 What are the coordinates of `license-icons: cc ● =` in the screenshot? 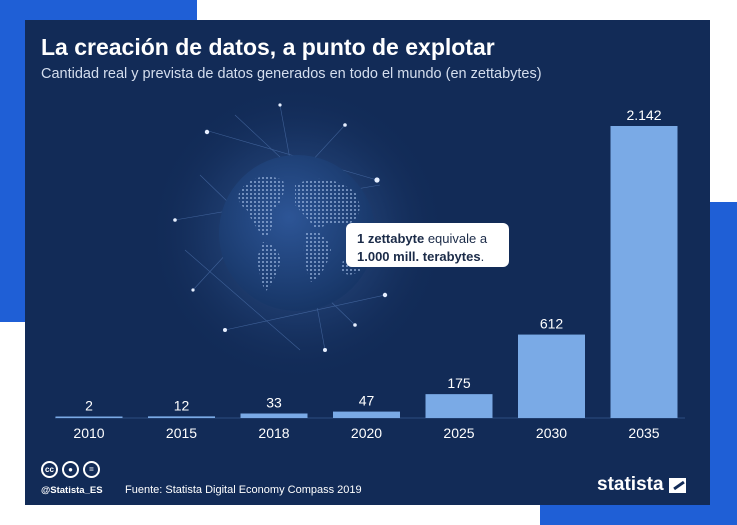 It's located at (70, 469).